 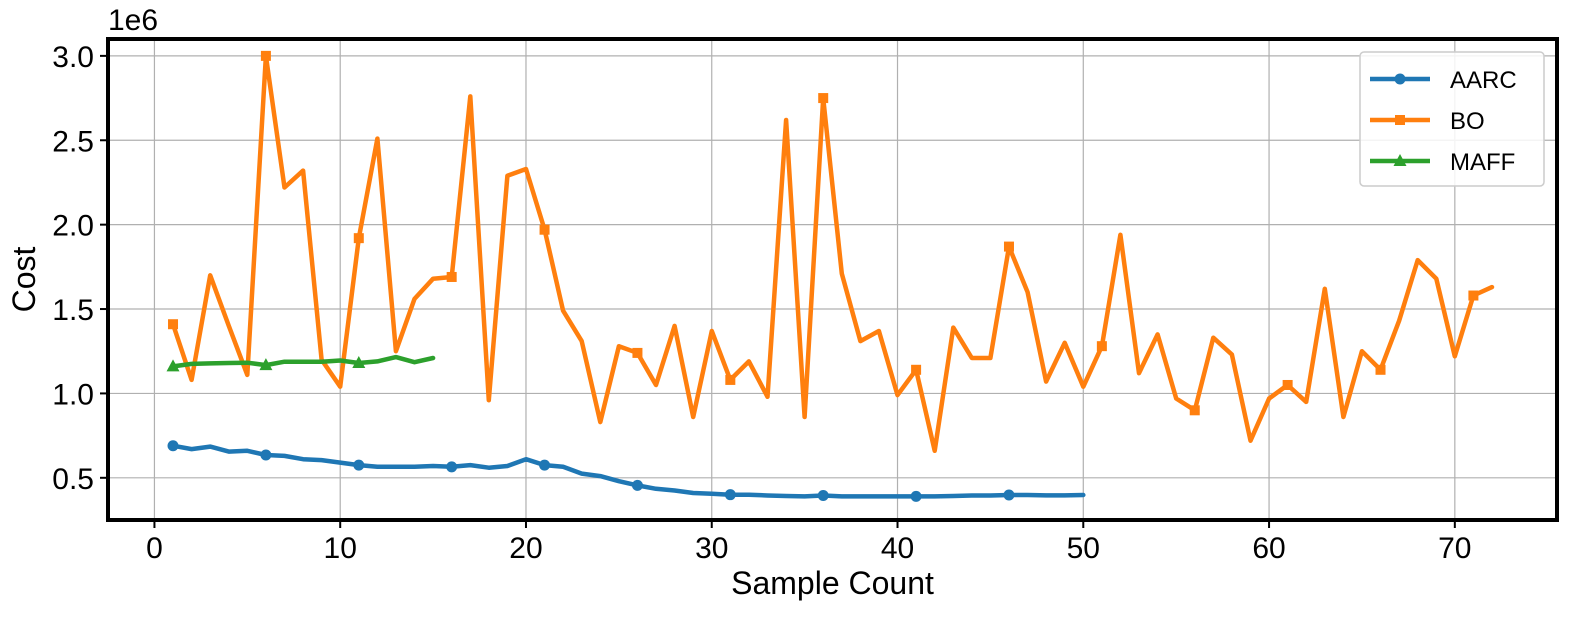 What do you see at coordinates (1454, 548) in the screenshot?
I see `x-tick-label: 70` at bounding box center [1454, 548].